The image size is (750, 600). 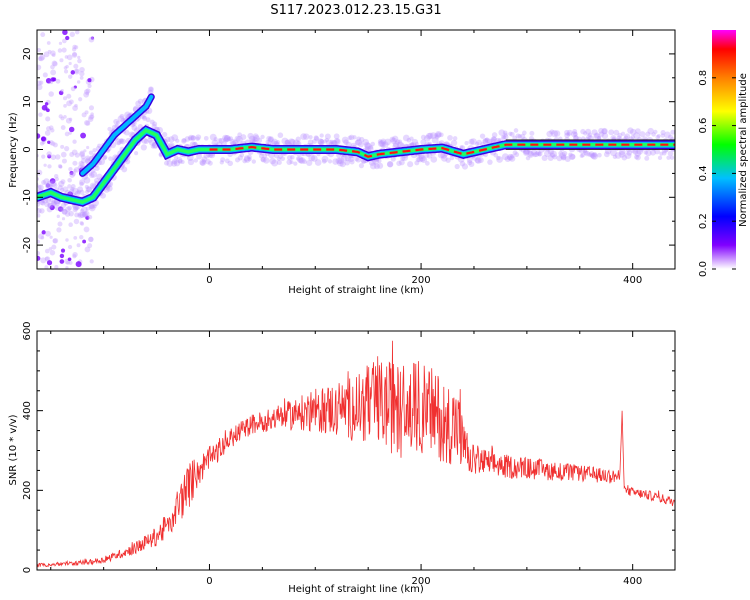 I want to click on colorbar-tick-label: 0.4, so click(x=703, y=173).